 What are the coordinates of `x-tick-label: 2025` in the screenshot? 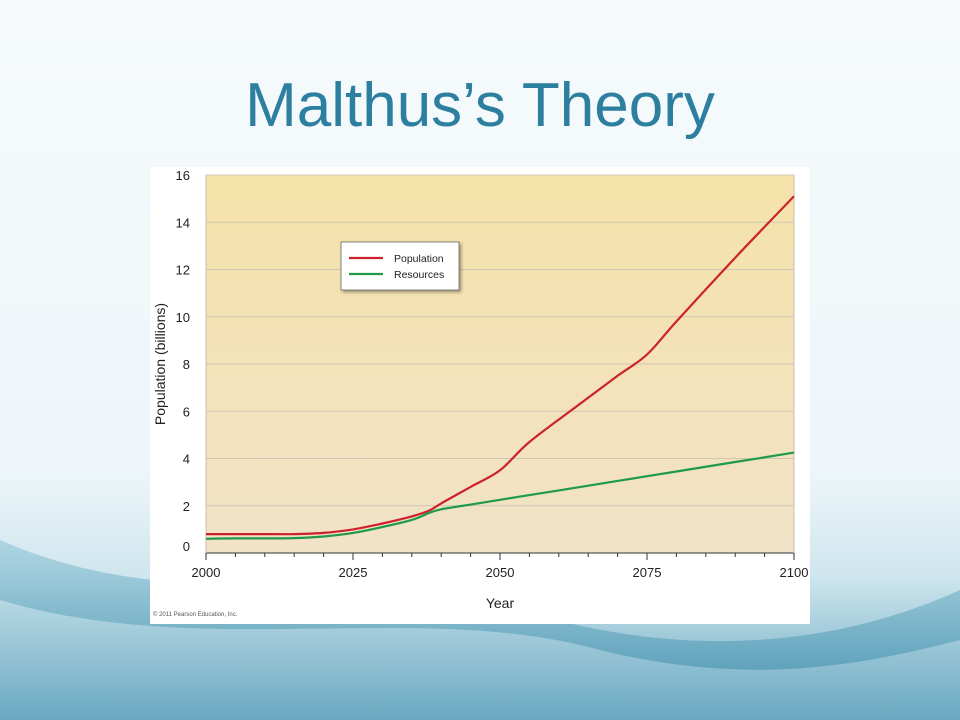 It's located at (353, 572).